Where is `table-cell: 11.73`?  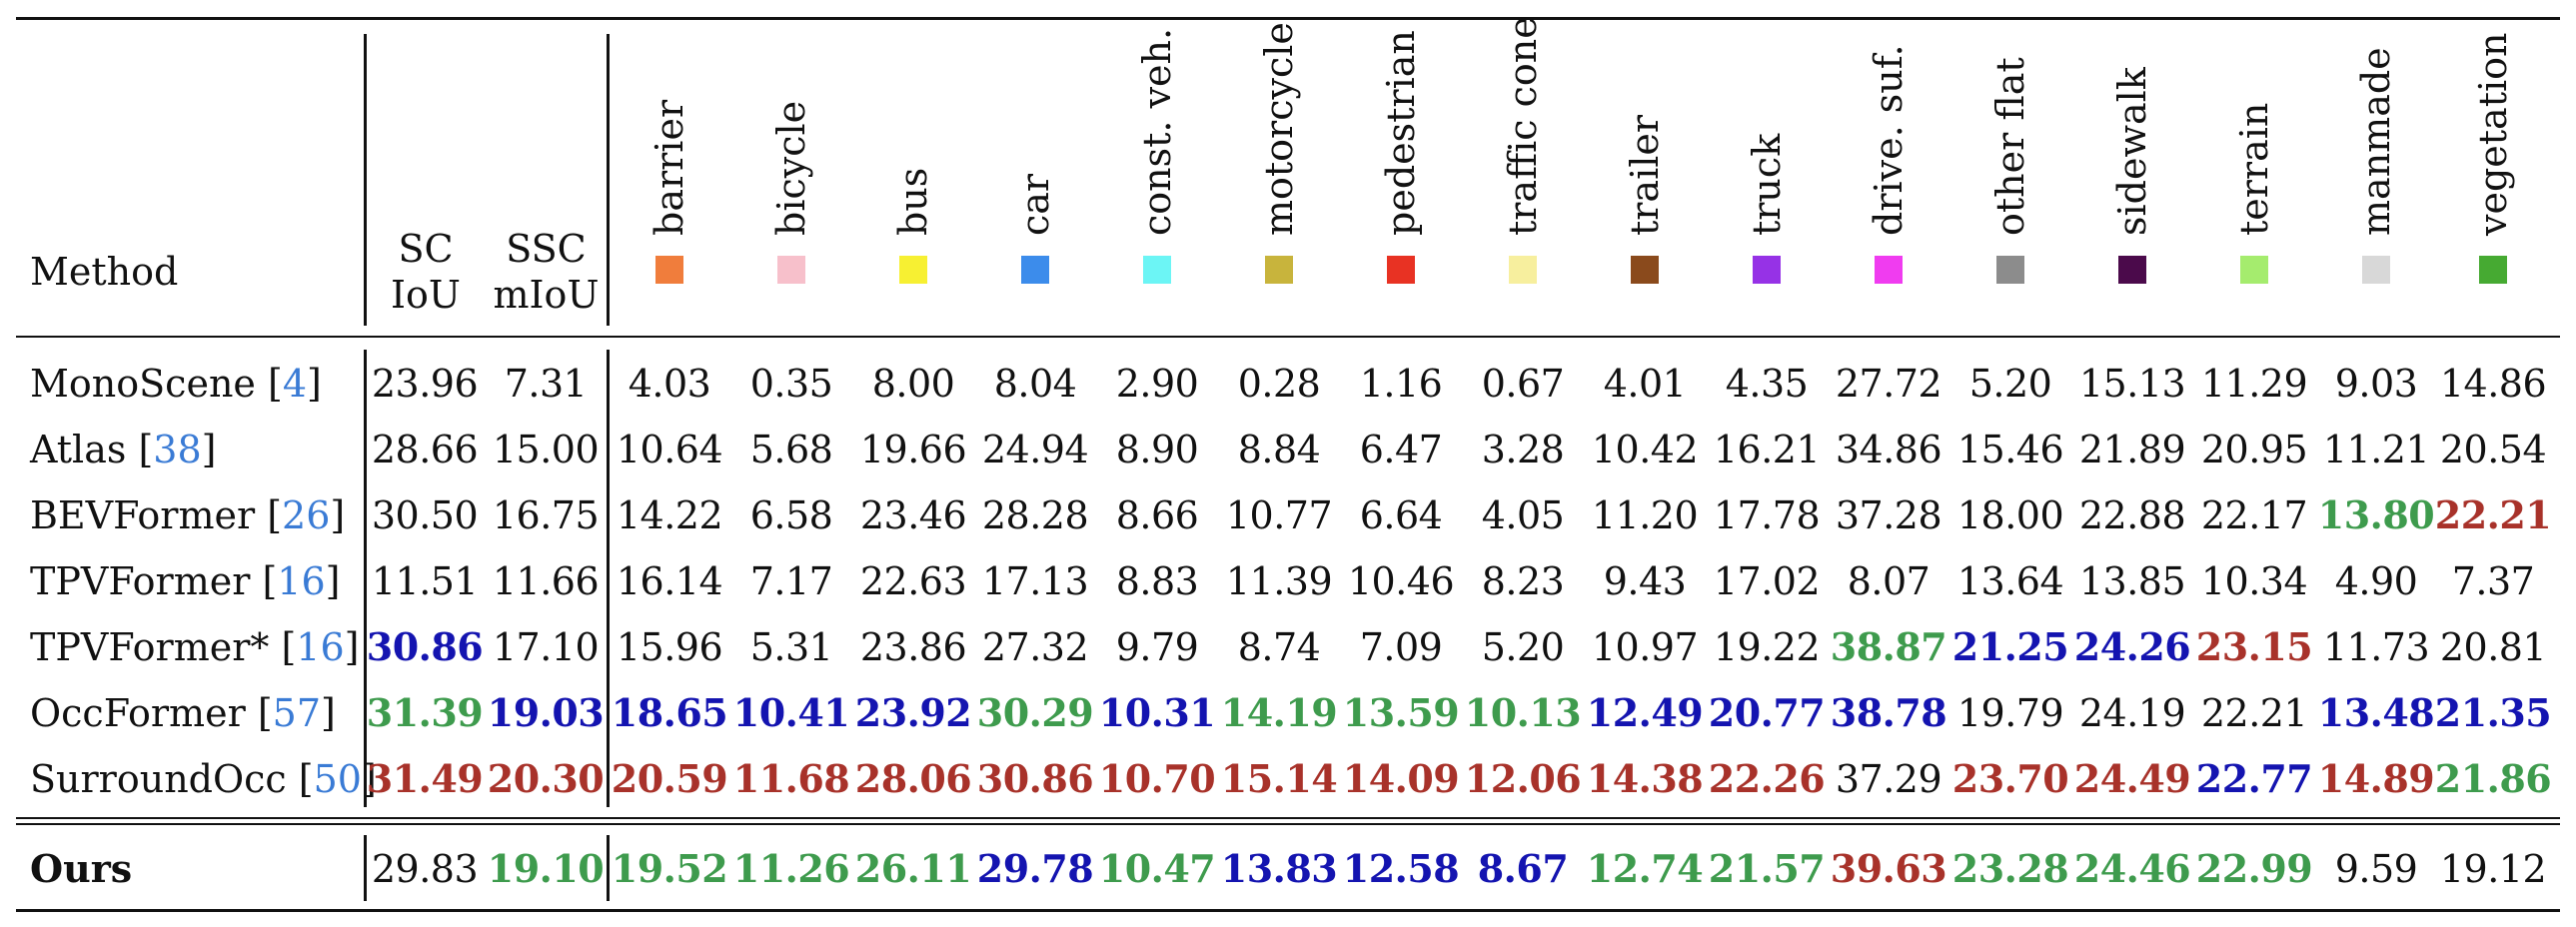 table-cell: 11.73 is located at coordinates (2376, 647).